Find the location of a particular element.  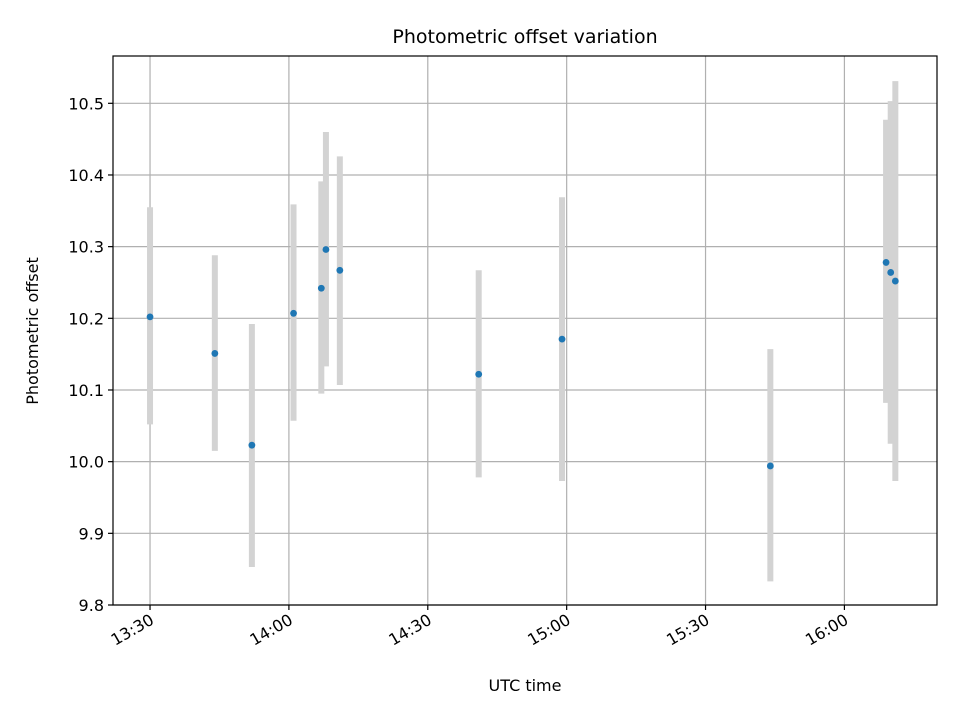

y-axis-ticks: 9.8 9.9 10.0 10.1 10.2 10.3 10.4 10.5 is located at coordinates (90, 354).